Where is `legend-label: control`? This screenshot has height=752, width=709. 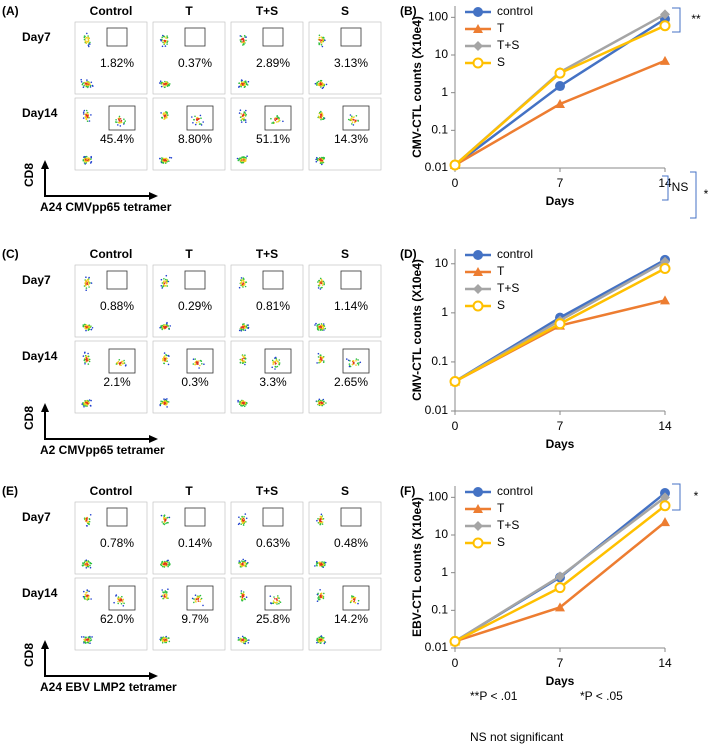
legend-label: control is located at coordinates (515, 491).